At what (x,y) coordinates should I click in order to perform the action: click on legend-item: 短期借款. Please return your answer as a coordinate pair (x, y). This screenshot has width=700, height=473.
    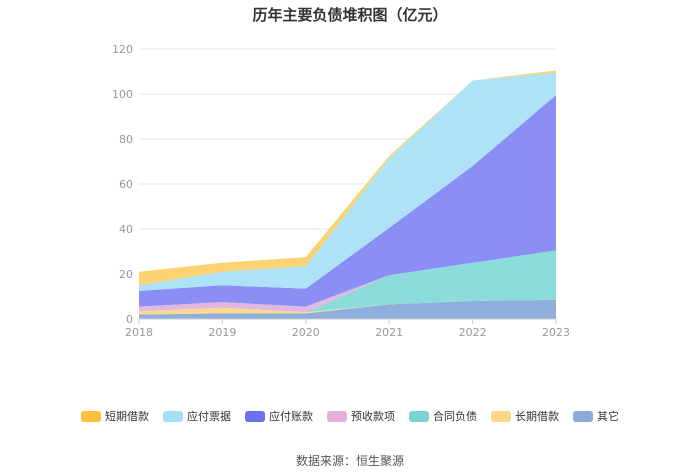
    Looking at the image, I should click on (115, 416).